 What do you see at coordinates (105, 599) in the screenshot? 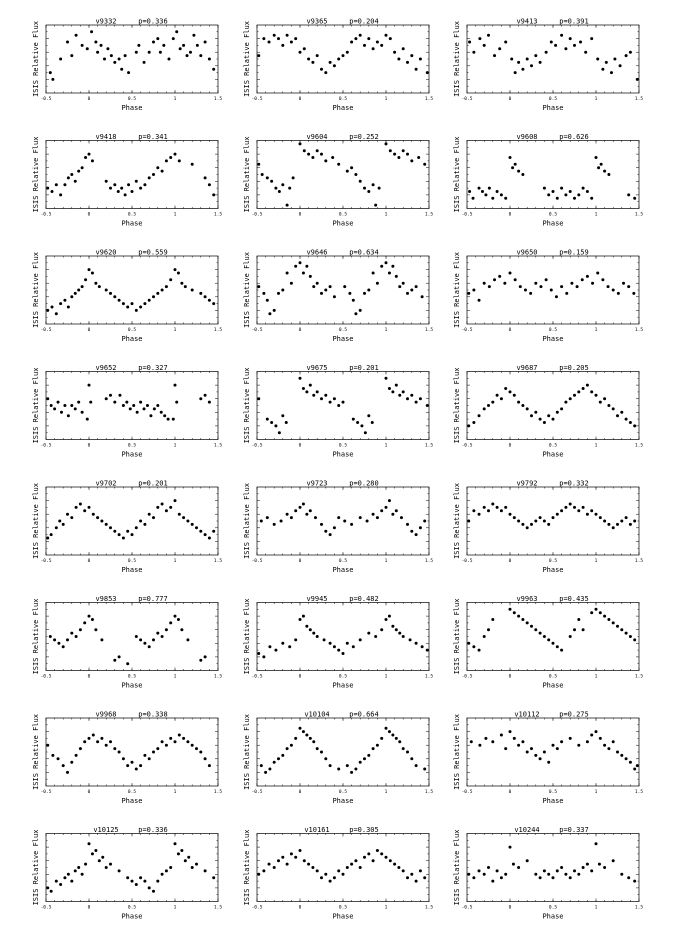
I see `star-id: v9853` at bounding box center [105, 599].